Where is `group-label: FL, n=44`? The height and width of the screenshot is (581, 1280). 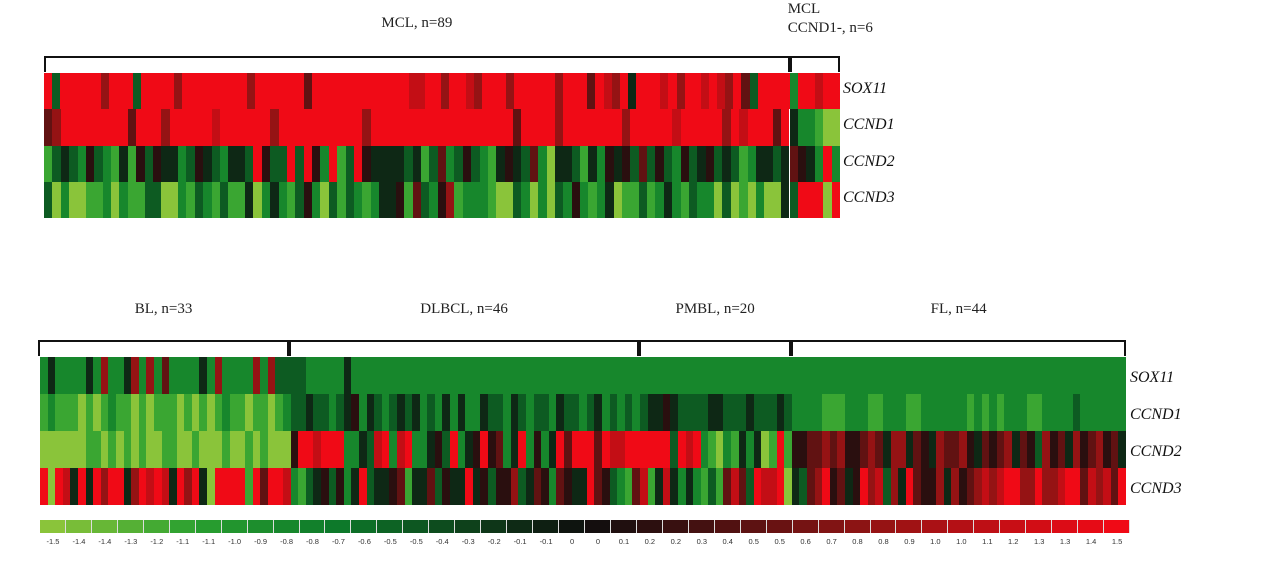
group-label: FL, n=44 is located at coordinates (958, 309).